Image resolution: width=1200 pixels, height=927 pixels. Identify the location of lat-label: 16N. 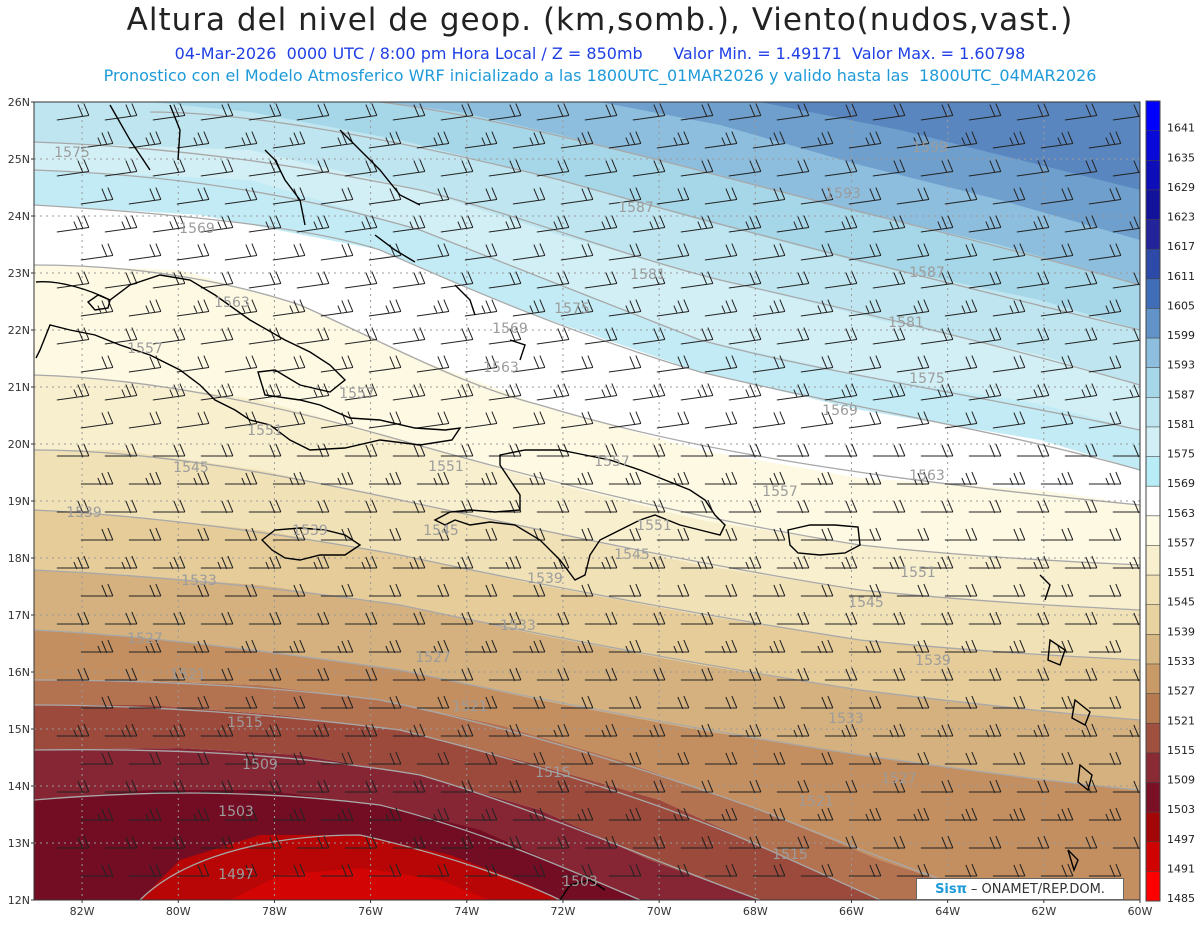
(19, 672).